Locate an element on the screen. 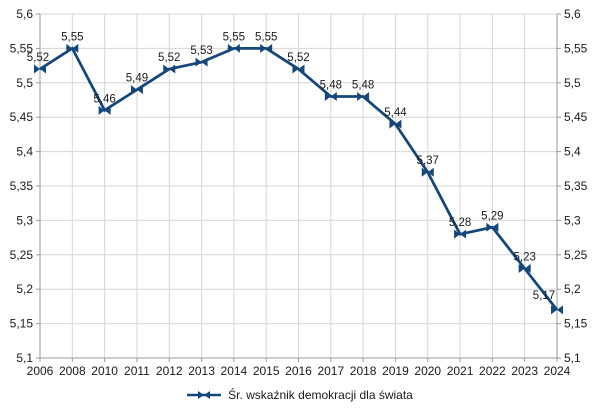  data-point-label: 5,46 is located at coordinates (104, 99).